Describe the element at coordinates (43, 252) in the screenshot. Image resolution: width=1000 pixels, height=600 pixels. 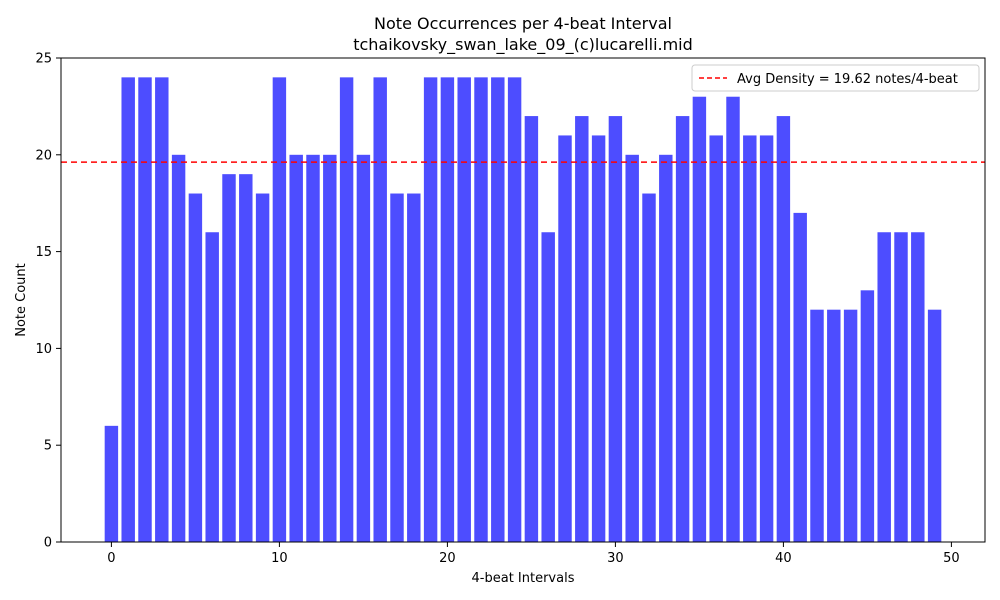
I see `y-tick-label: 15` at that location.